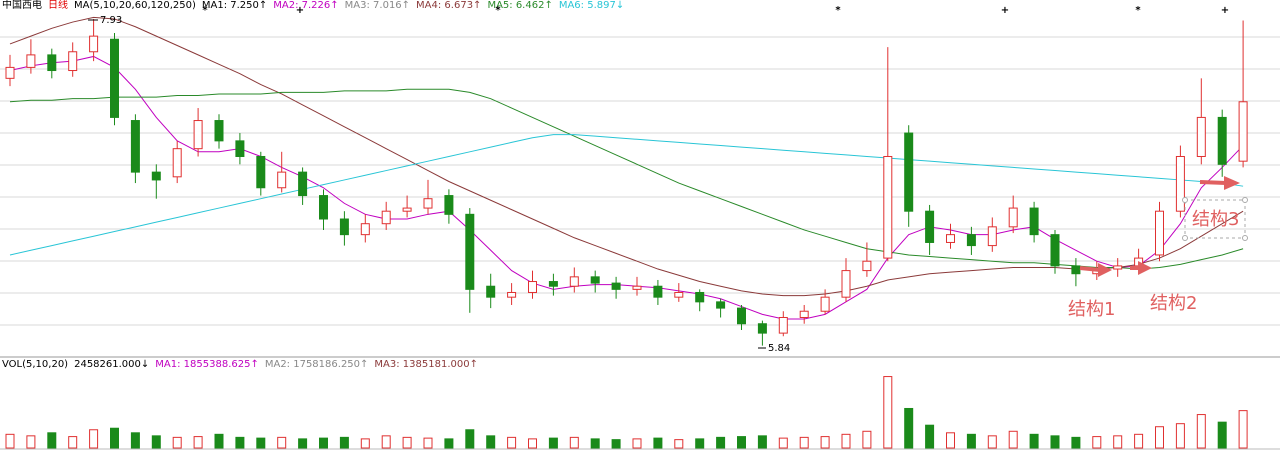 This screenshot has height=450, width=1280. Describe the element at coordinates (779, 348) in the screenshot. I see `low-label: 5.84` at that location.